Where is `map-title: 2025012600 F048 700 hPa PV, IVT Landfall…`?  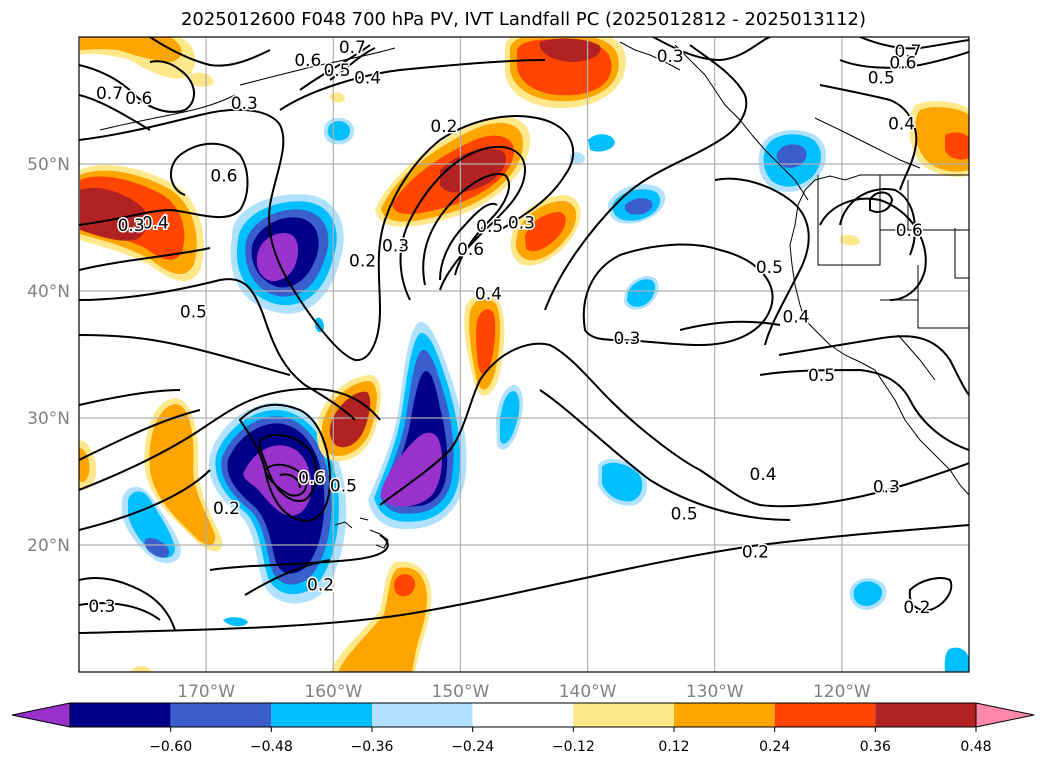 map-title: 2025012600 F048 700 hPa PV, IVT Landfall… is located at coordinates (523, 19).